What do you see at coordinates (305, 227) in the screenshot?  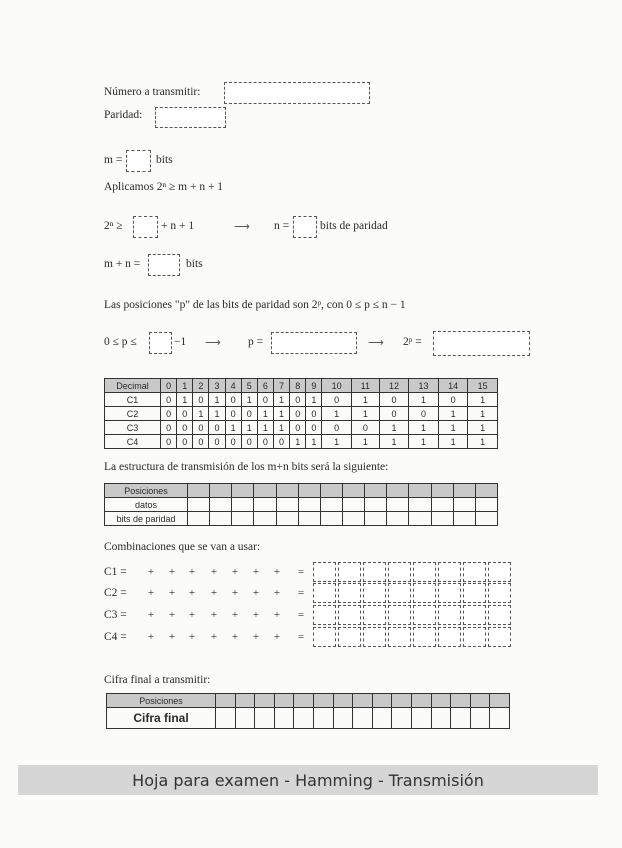 I see `n-input` at bounding box center [305, 227].